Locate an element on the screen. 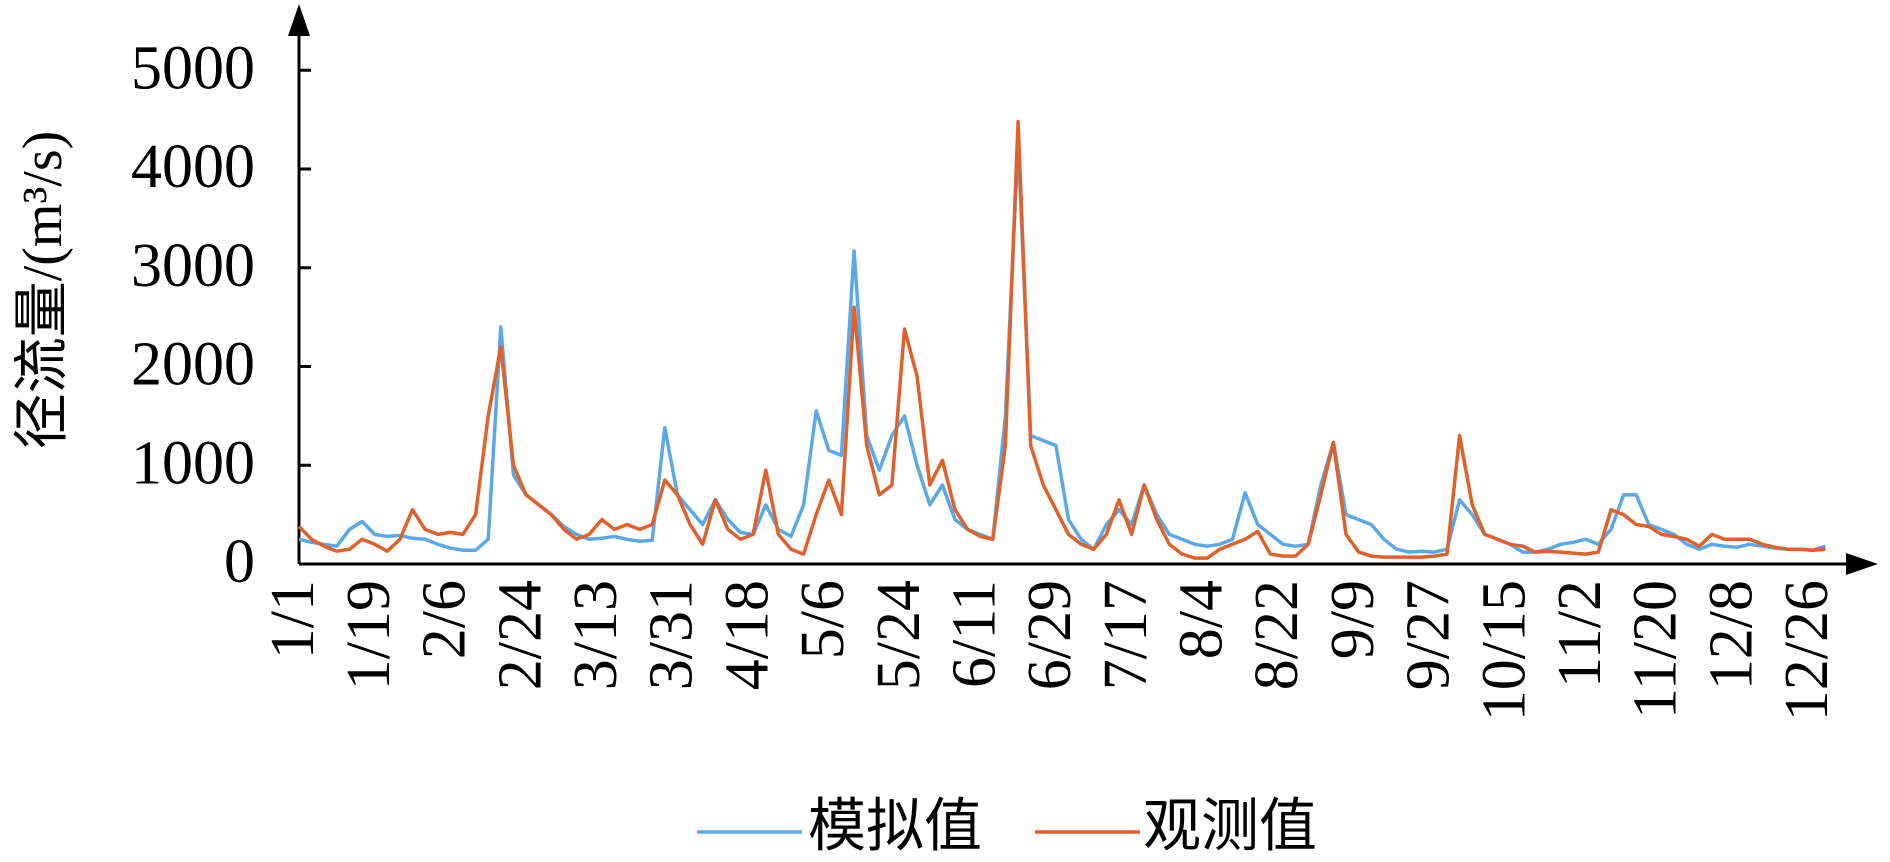 The height and width of the screenshot is (862, 1890). x-tick-label: 1/19 is located at coordinates (369, 635).